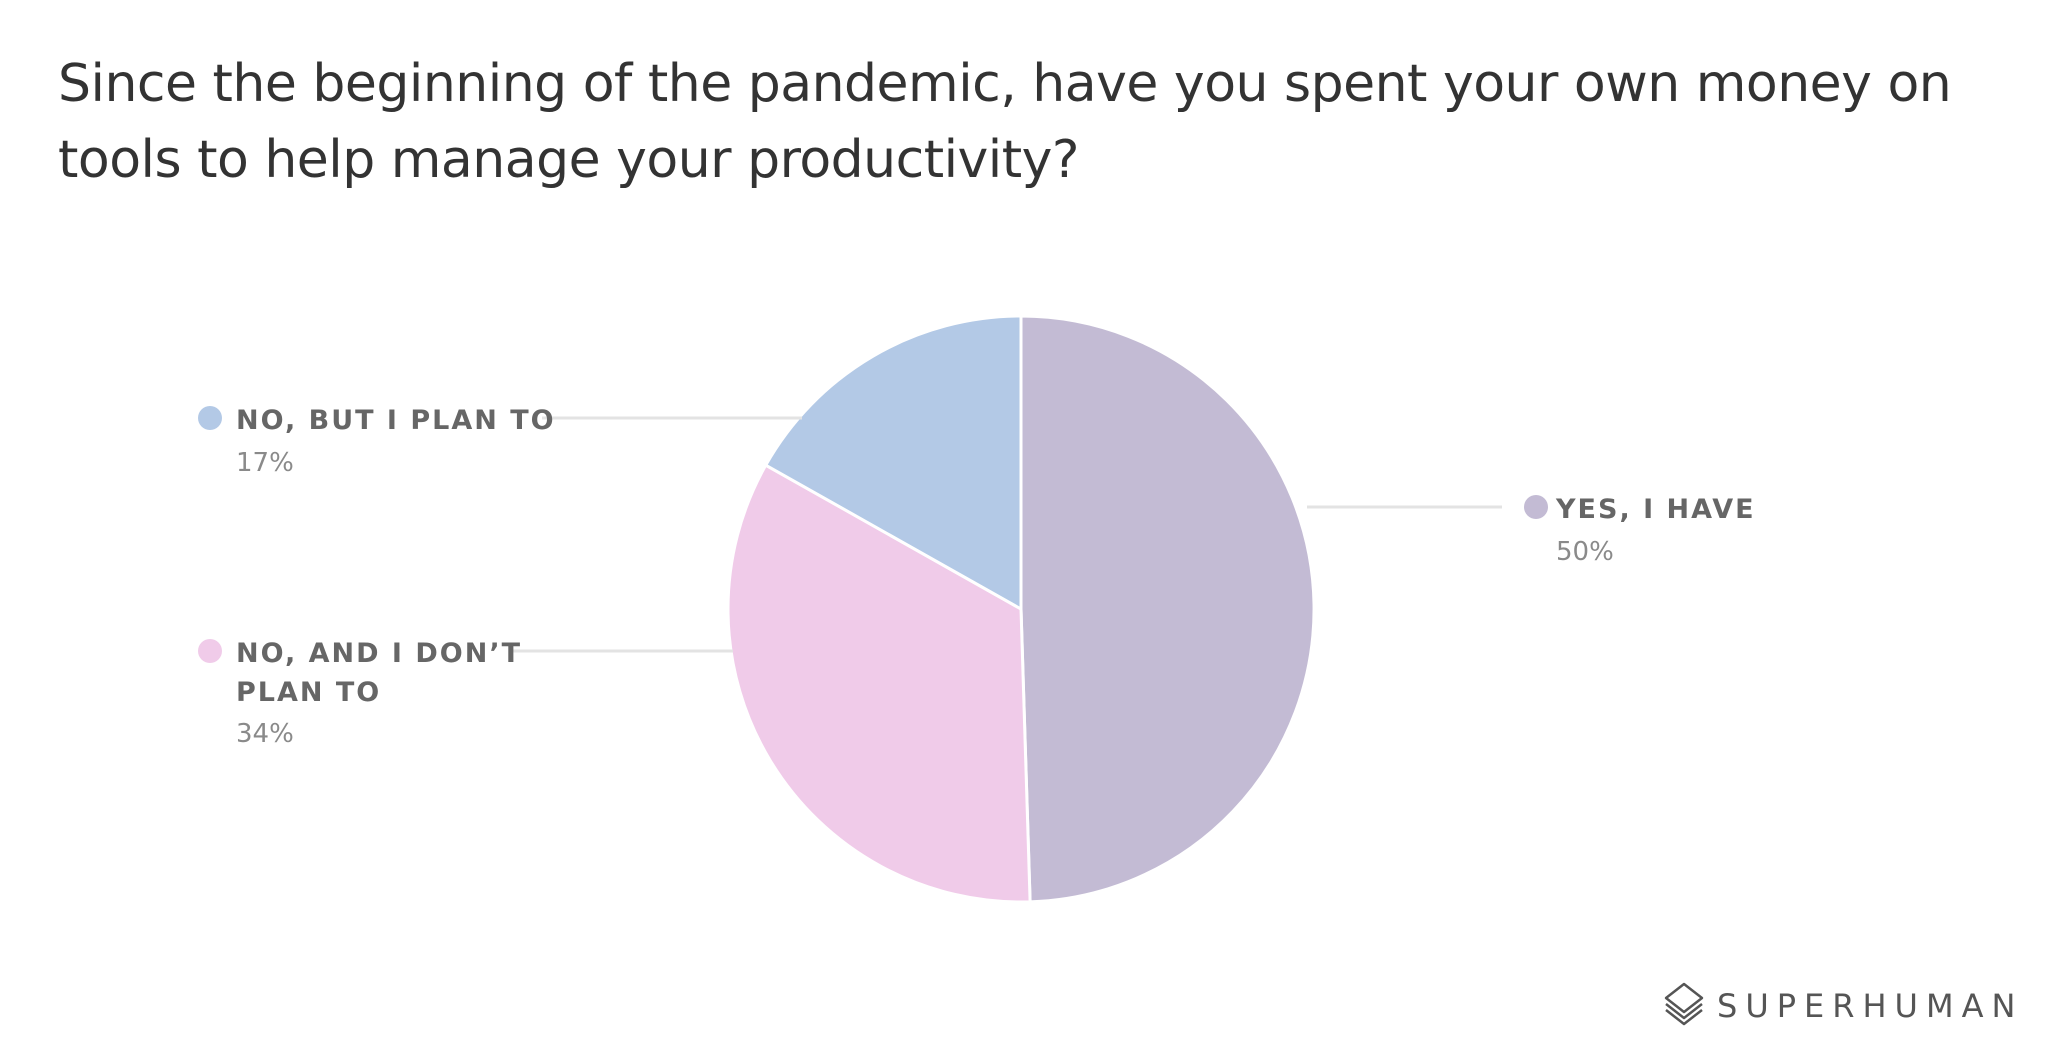  I want to click on slice-value-no-but-i-plan-to: 17%, so click(265, 463).